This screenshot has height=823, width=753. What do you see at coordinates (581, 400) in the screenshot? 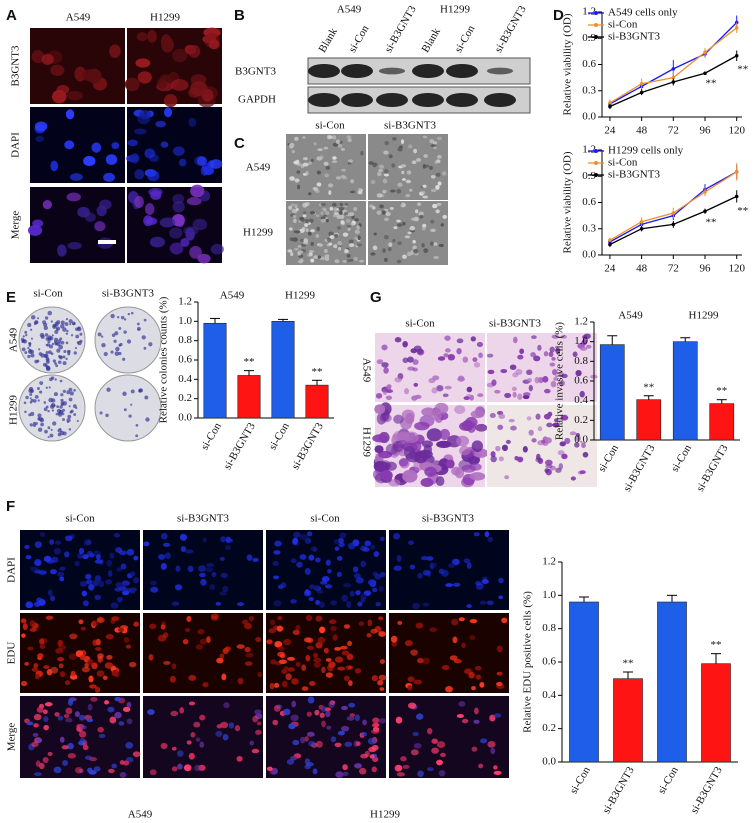
I see `y-tick-label: 0.4` at bounding box center [581, 400].